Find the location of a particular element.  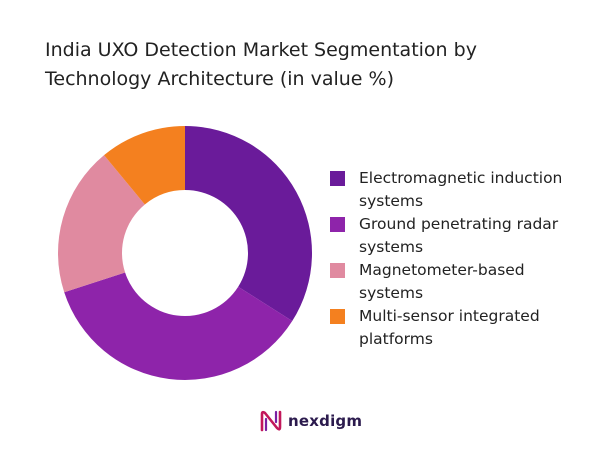

legend-label-line: Ground penetrating radar is located at coordinates (459, 224).